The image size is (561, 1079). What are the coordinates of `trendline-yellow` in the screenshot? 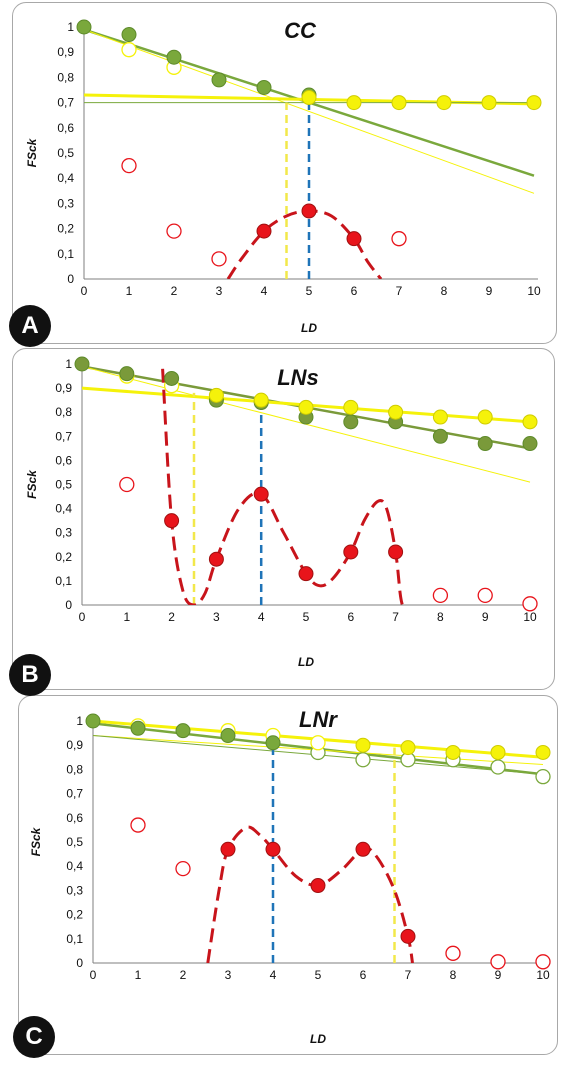 It's located at (309, 111).